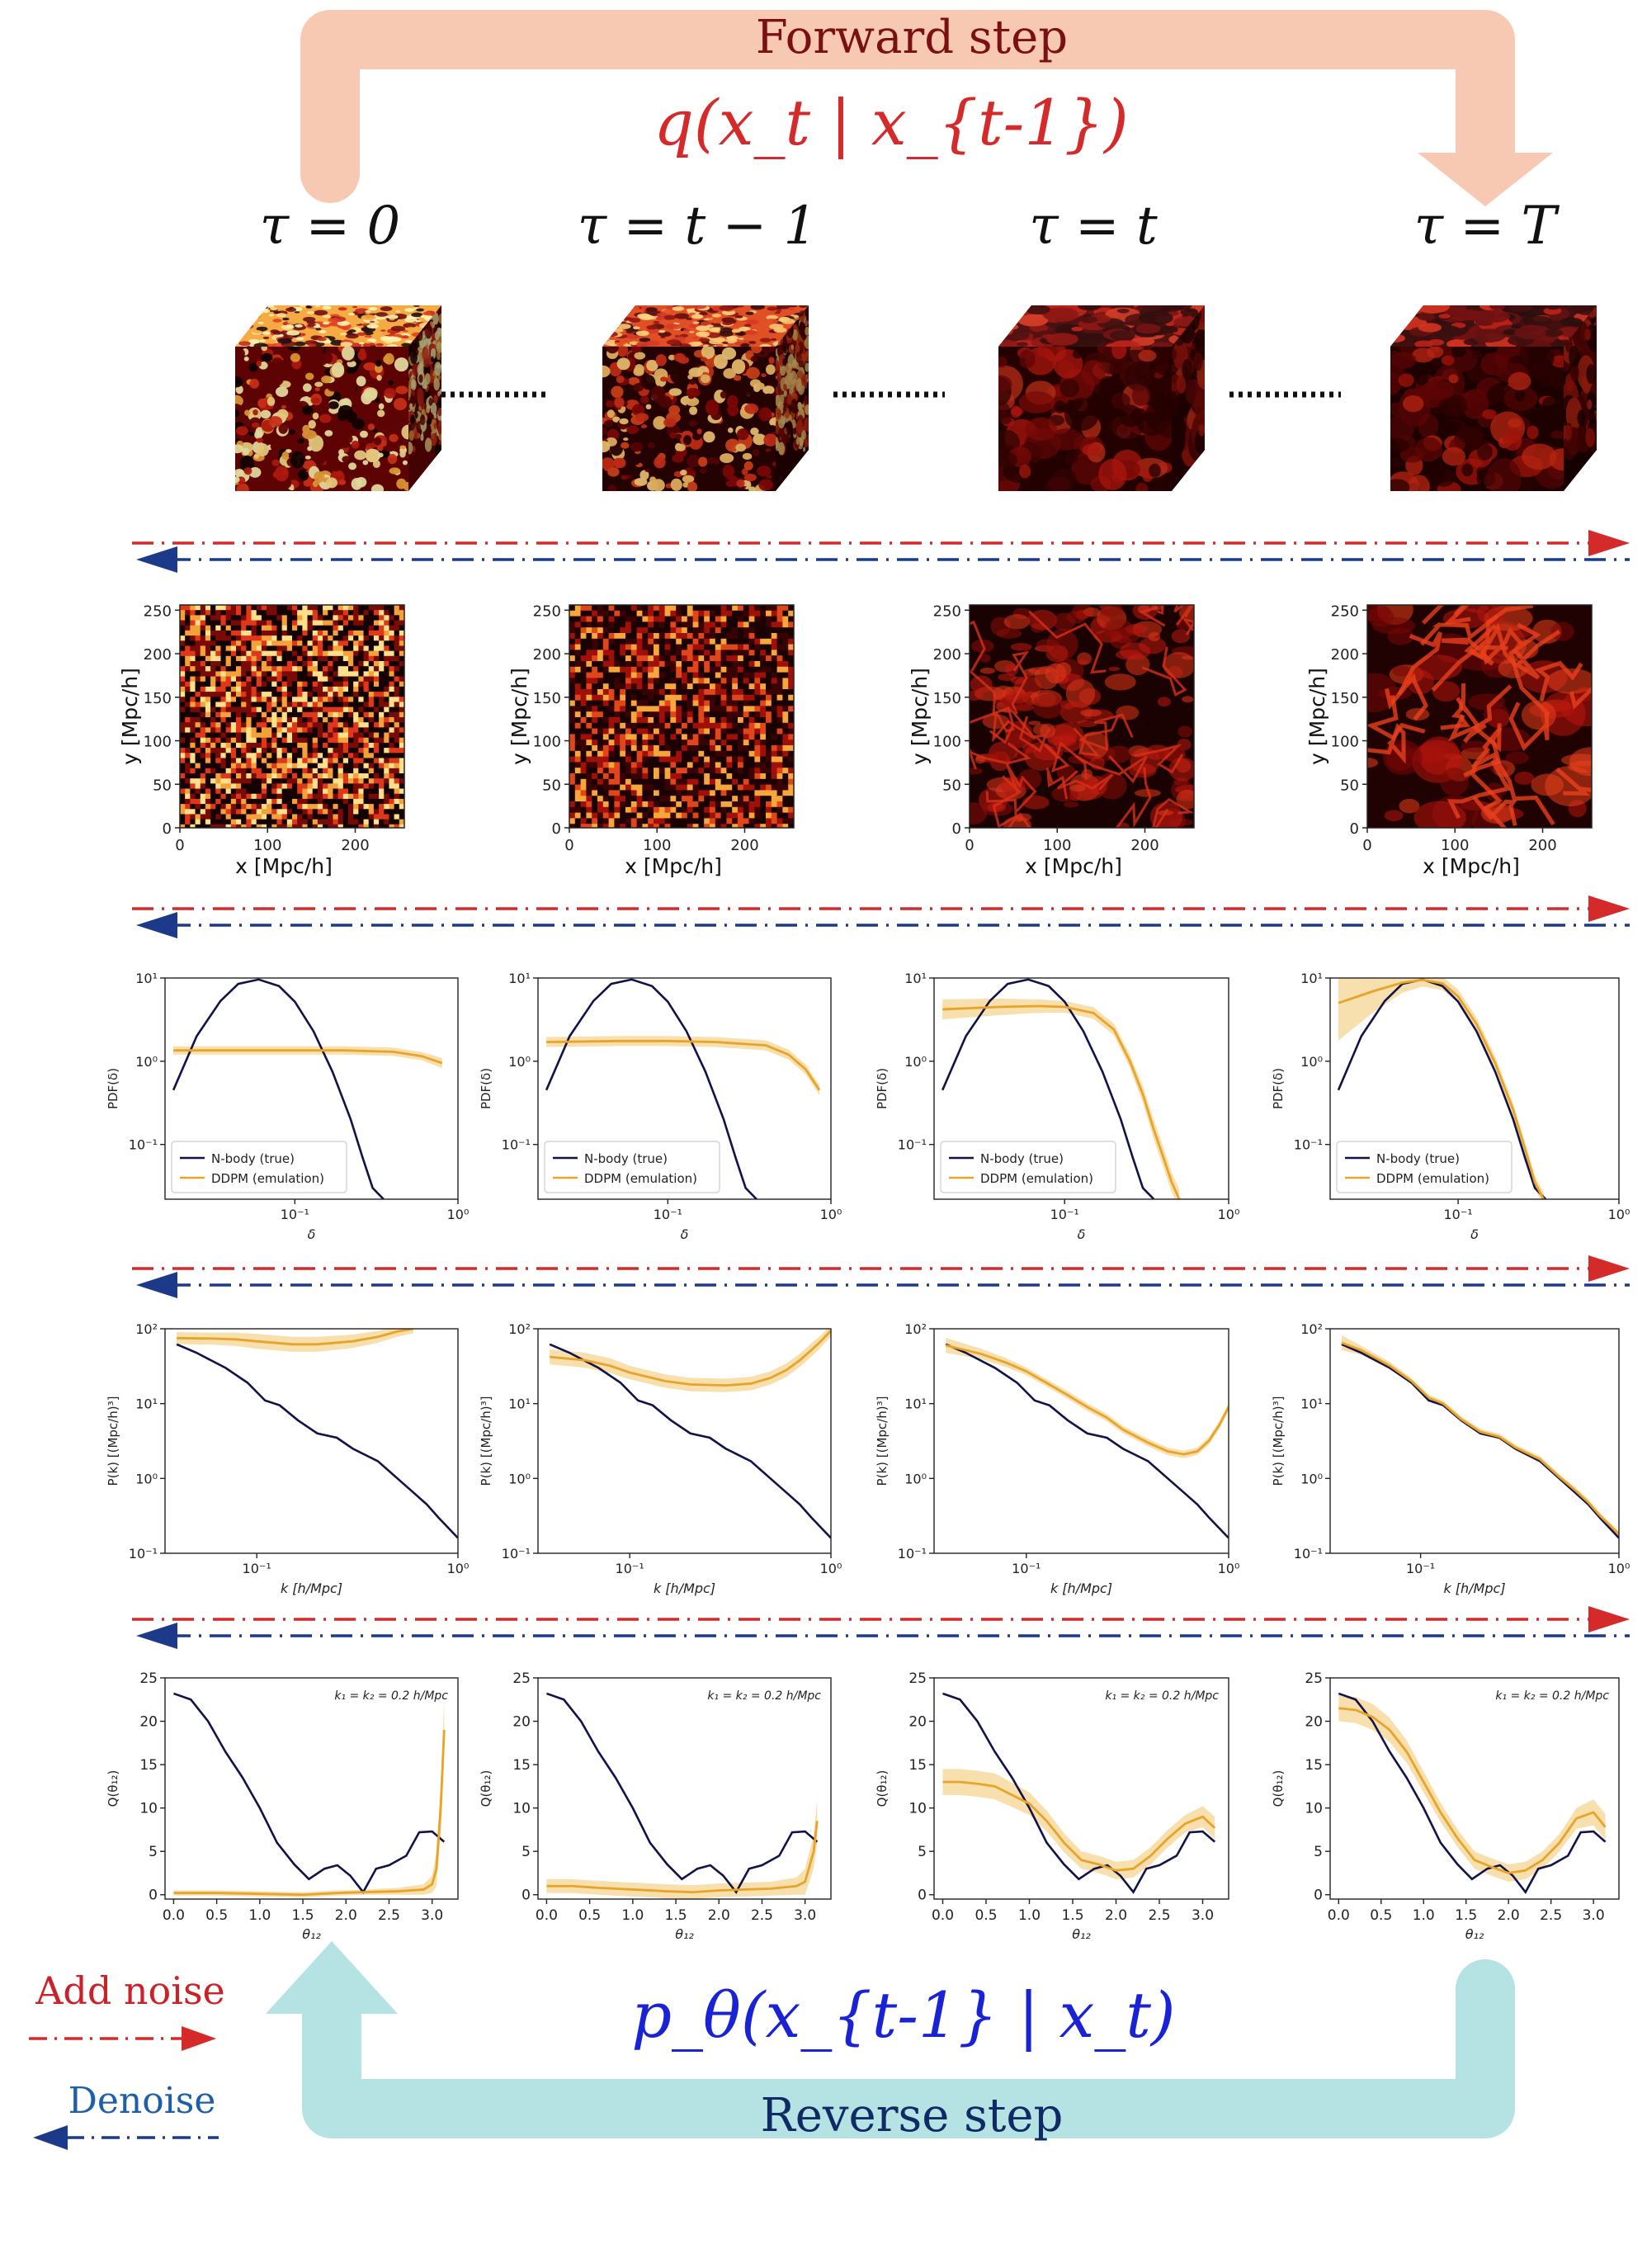 Image resolution: width=1647 pixels, height=2268 pixels. I want to click on add-noise-arrow-icon, so click(122, 2039).